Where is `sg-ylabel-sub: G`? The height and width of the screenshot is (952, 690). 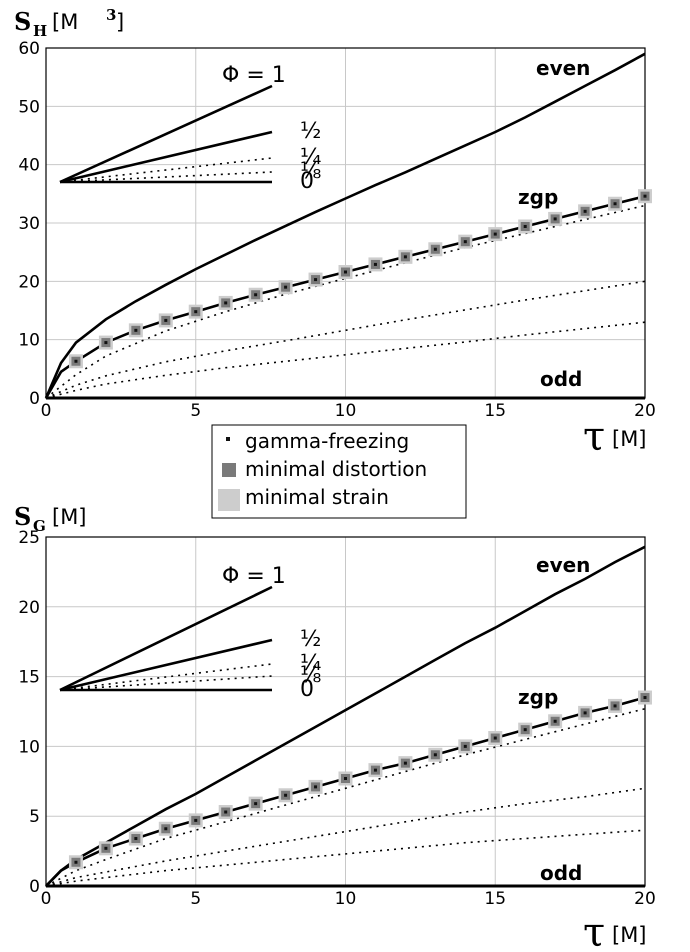
sg-ylabel-sub: G is located at coordinates (39, 526).